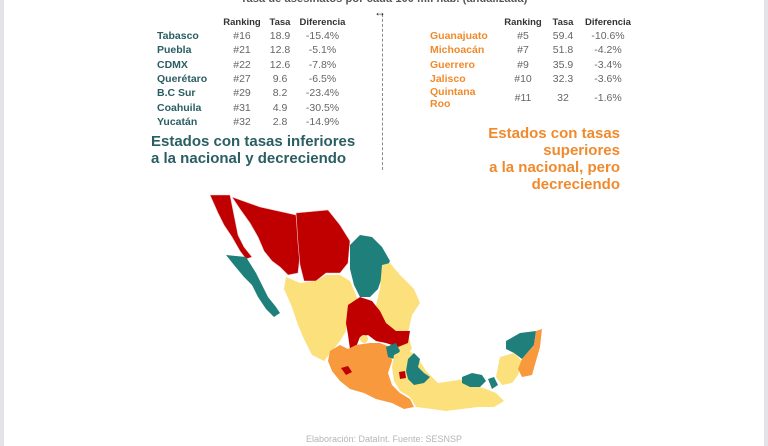  Describe the element at coordinates (402, 375) in the screenshot. I see `state-morelos` at that location.